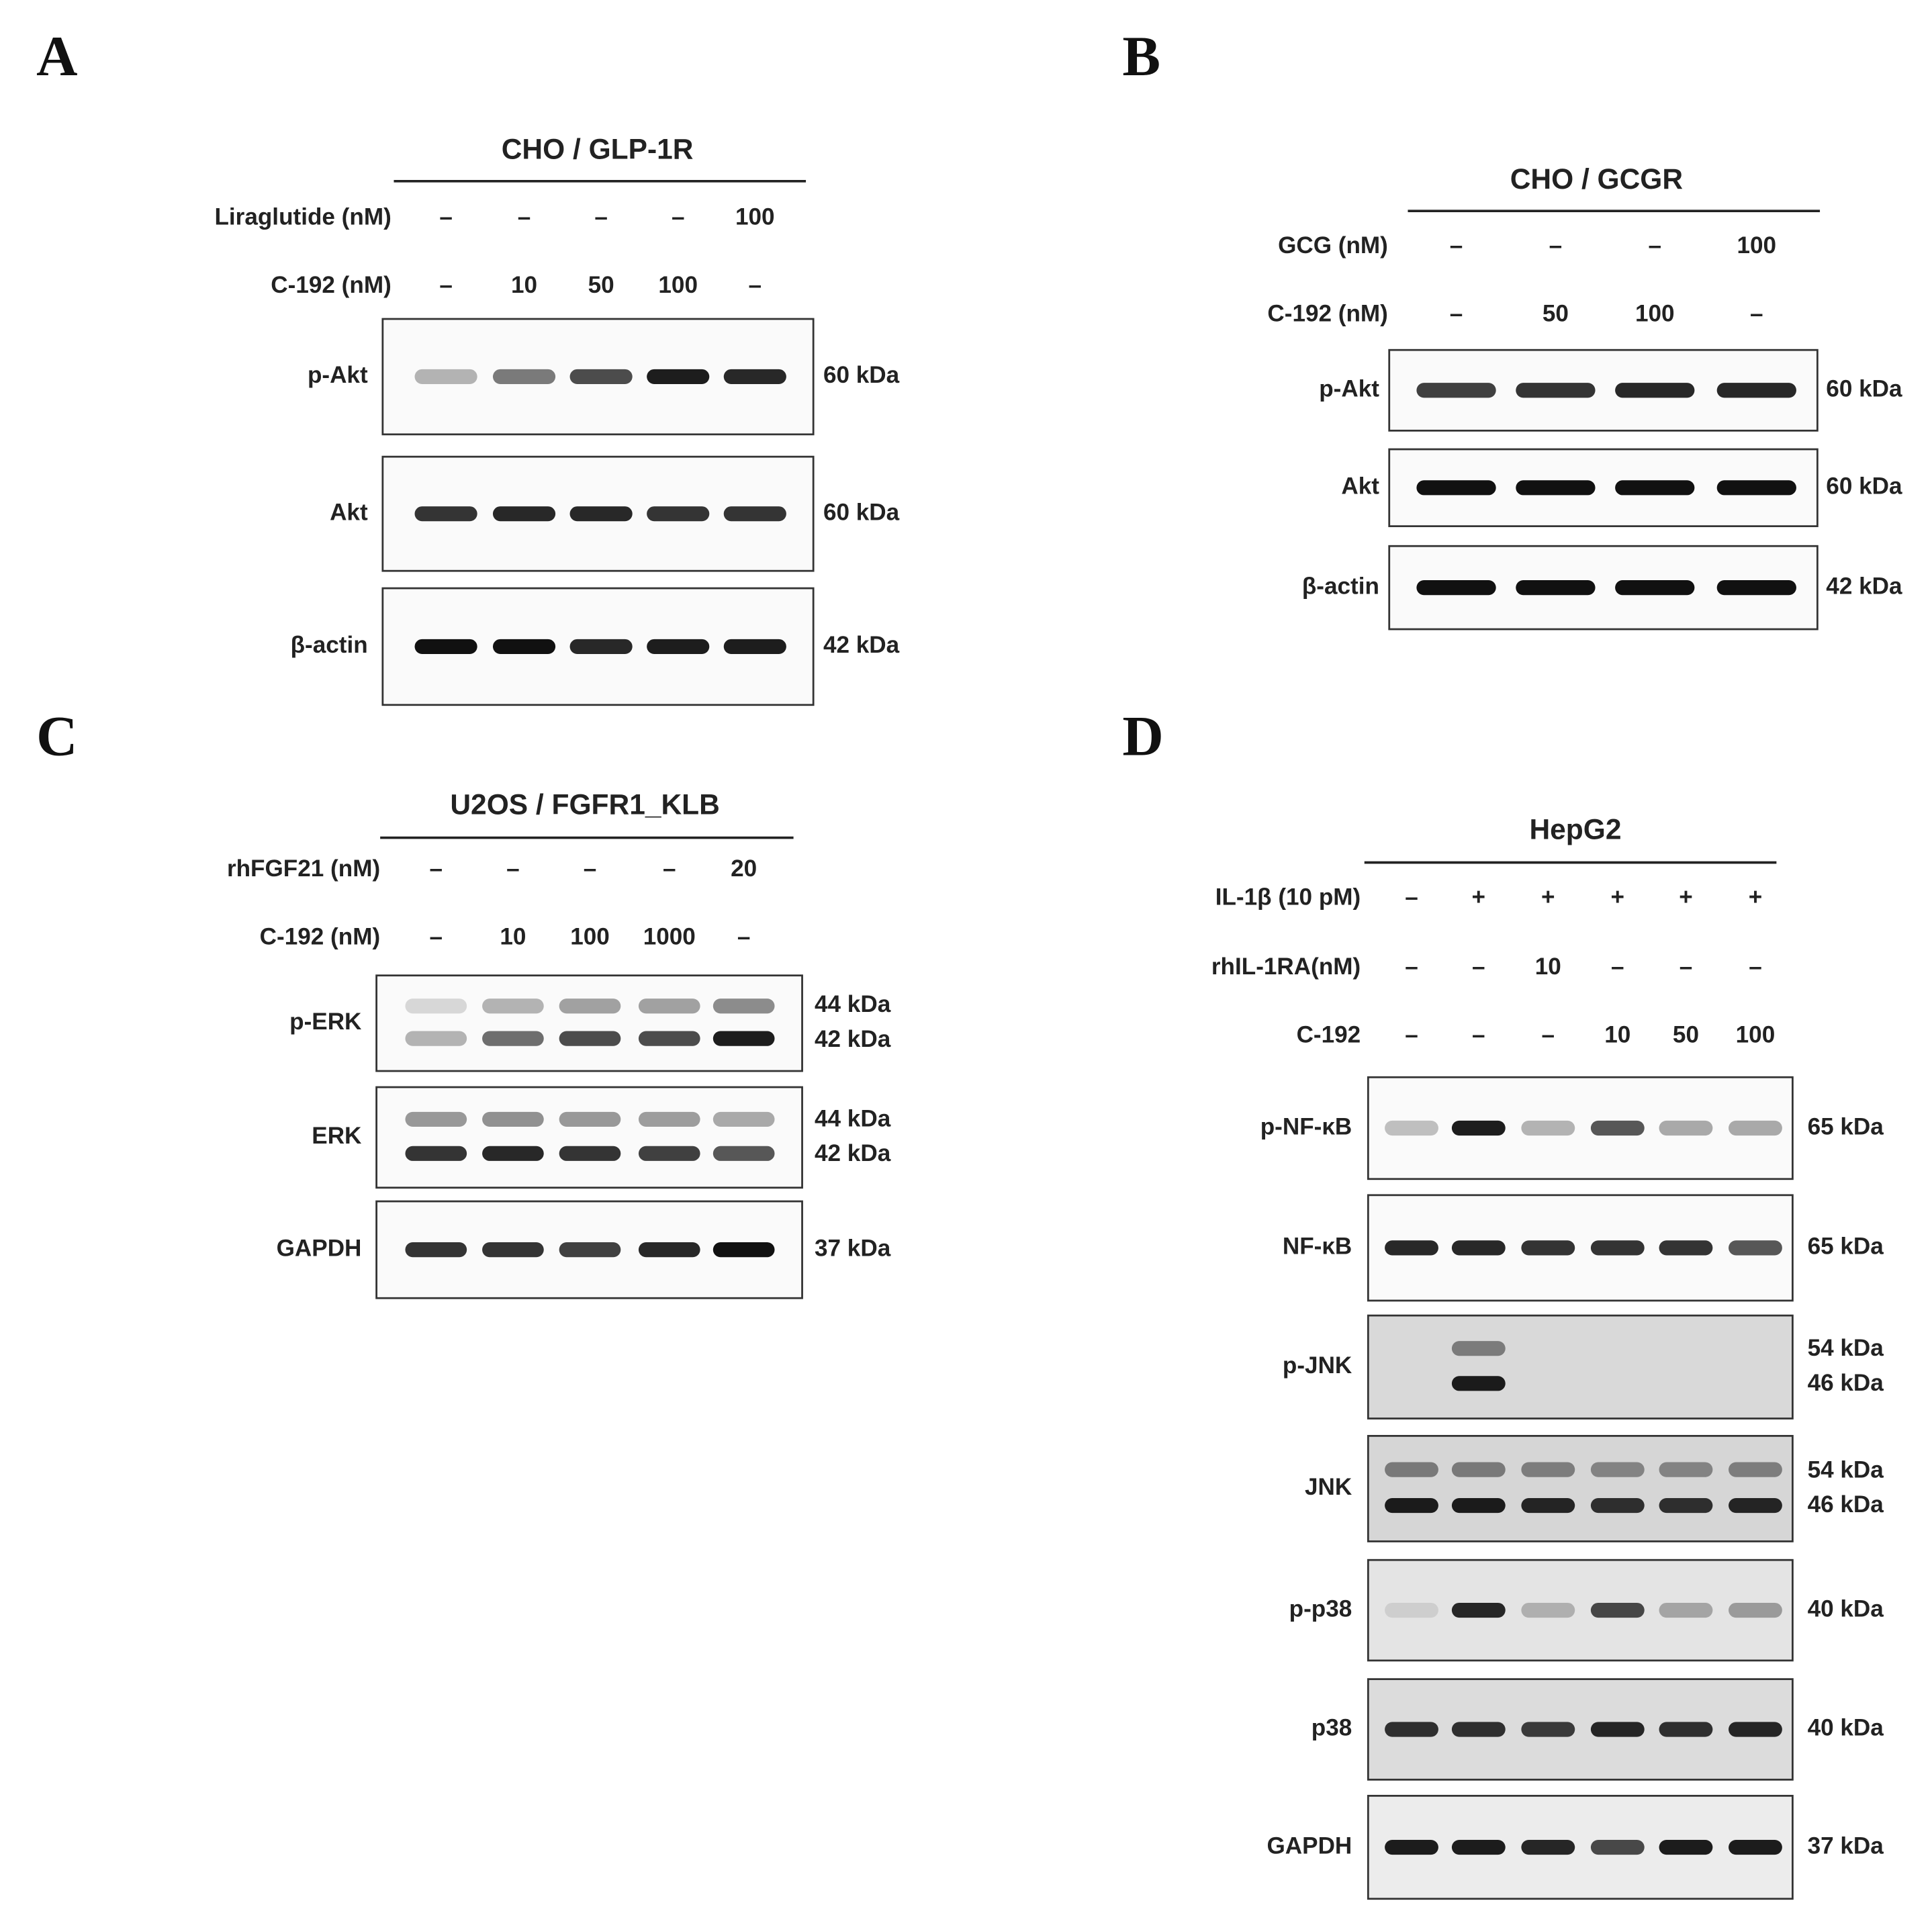 Image resolution: width=1932 pixels, height=1905 pixels. I want to click on size-label: 37 kDa, so click(1846, 1845).